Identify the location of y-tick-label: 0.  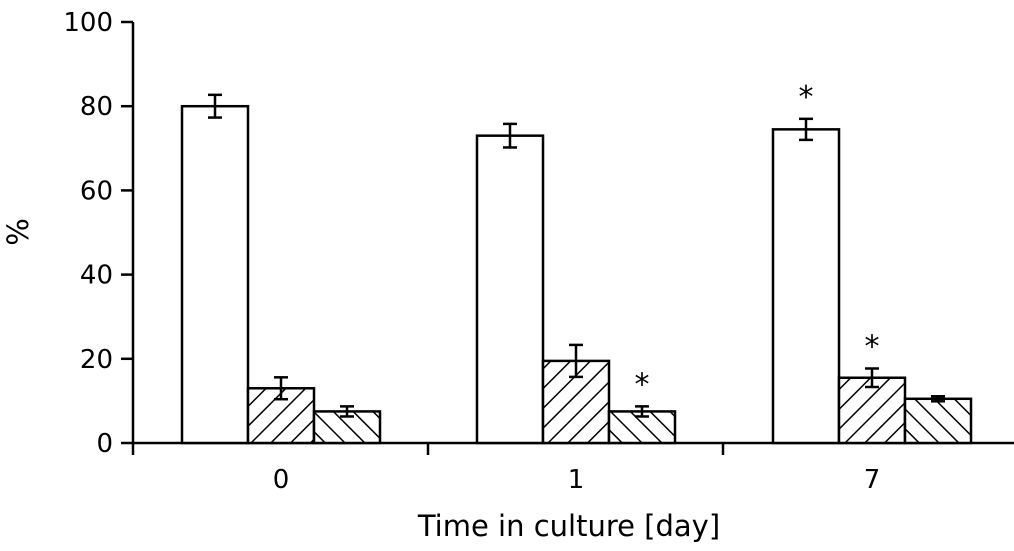
(104, 444).